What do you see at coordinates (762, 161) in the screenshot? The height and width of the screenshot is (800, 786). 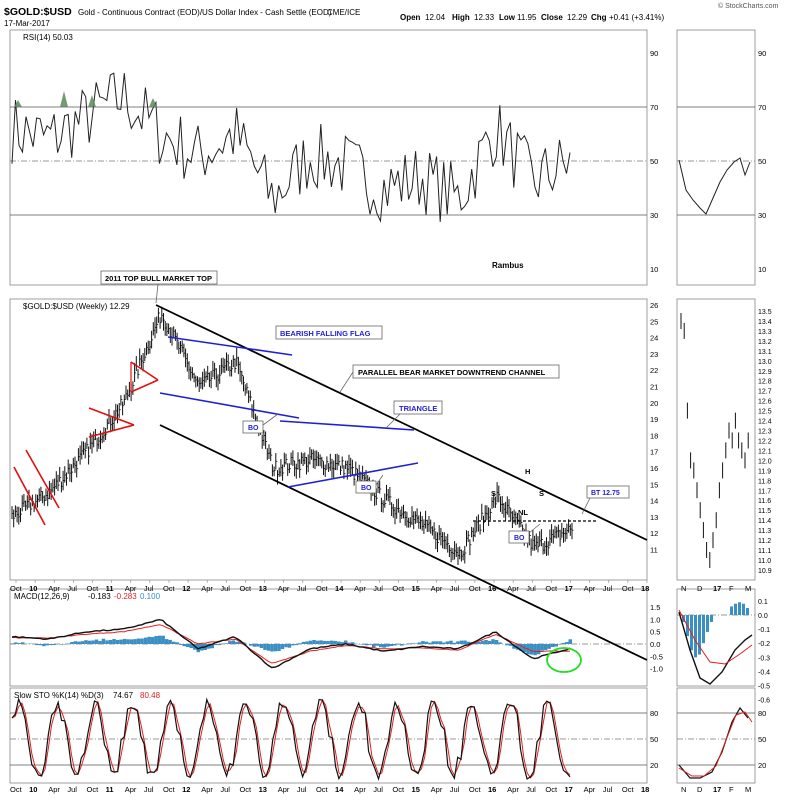 I see `rsi-right-tick-label: 50` at bounding box center [762, 161].